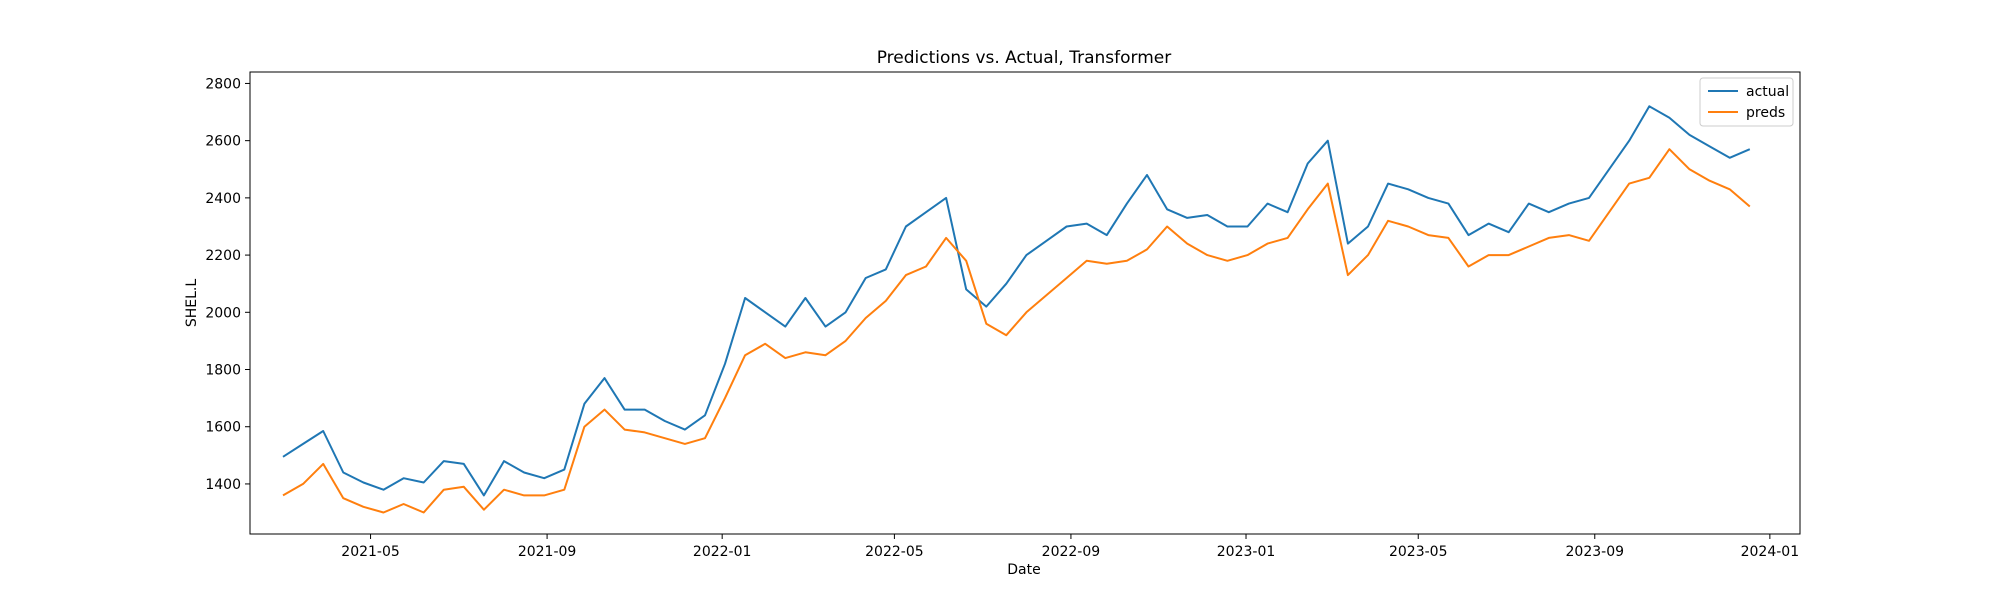  Describe the element at coordinates (1746, 102) in the screenshot. I see `legend: actual preds` at that location.